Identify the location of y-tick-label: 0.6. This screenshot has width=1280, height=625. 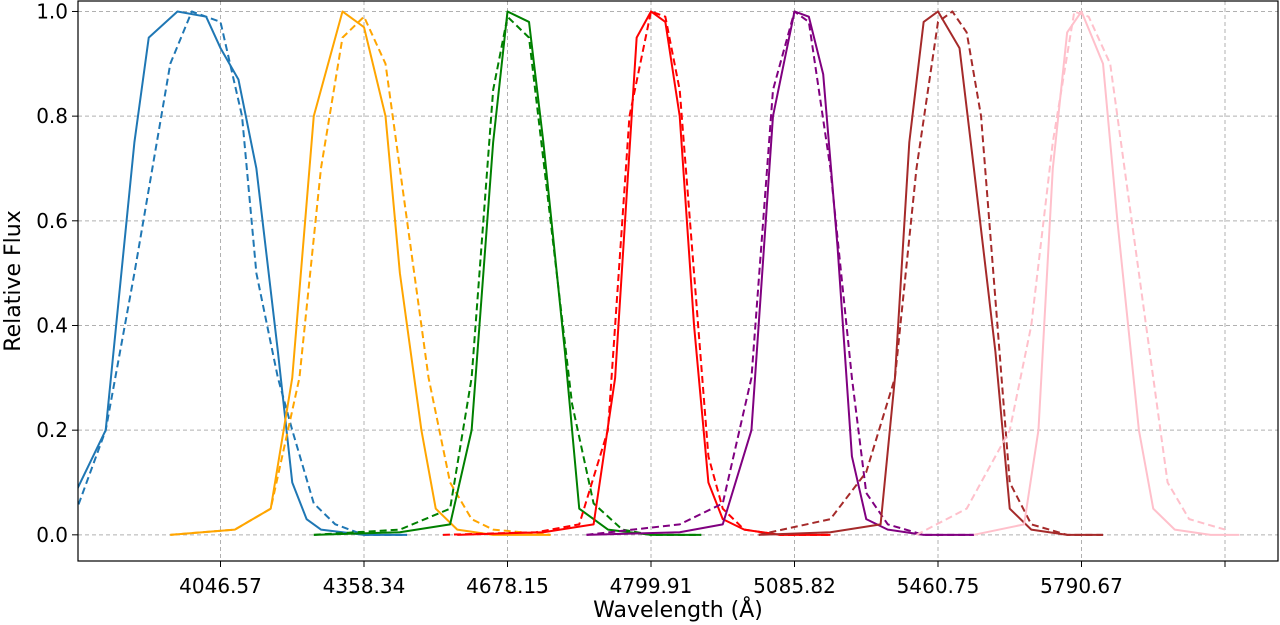
(52, 221).